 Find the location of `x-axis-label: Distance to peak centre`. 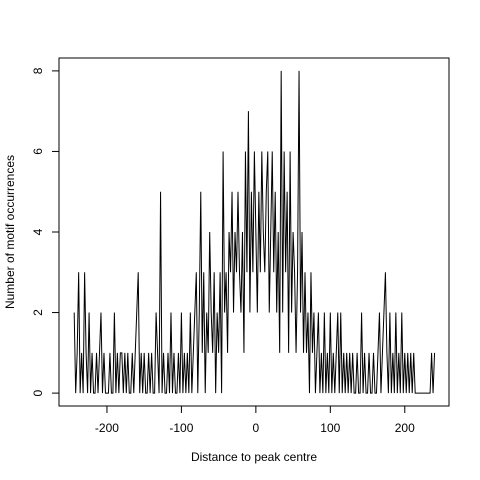

x-axis-label: Distance to peak centre is located at coordinates (254, 457).